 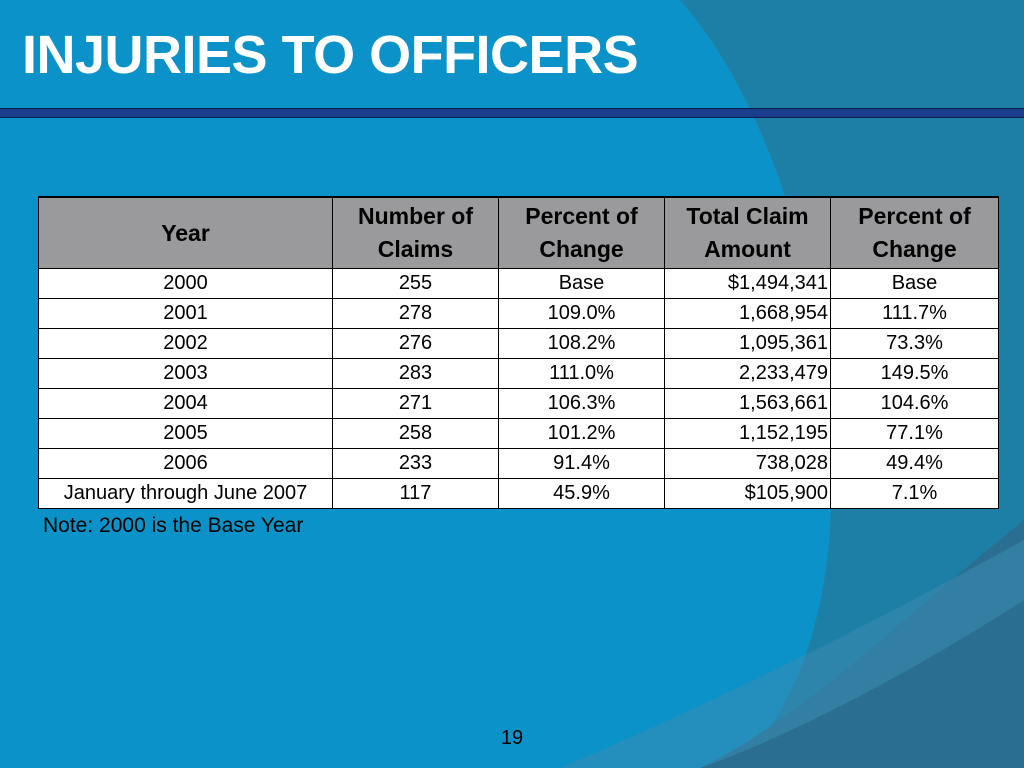 What do you see at coordinates (185, 232) in the screenshot?
I see `header-year: Year` at bounding box center [185, 232].